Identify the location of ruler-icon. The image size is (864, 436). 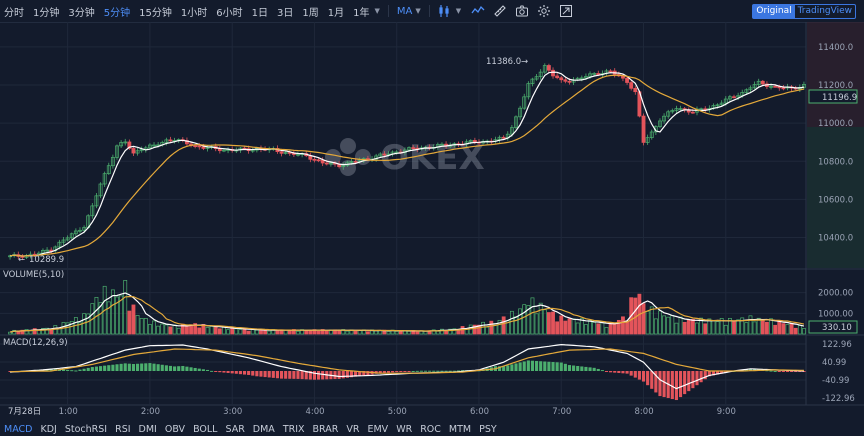
(500, 11).